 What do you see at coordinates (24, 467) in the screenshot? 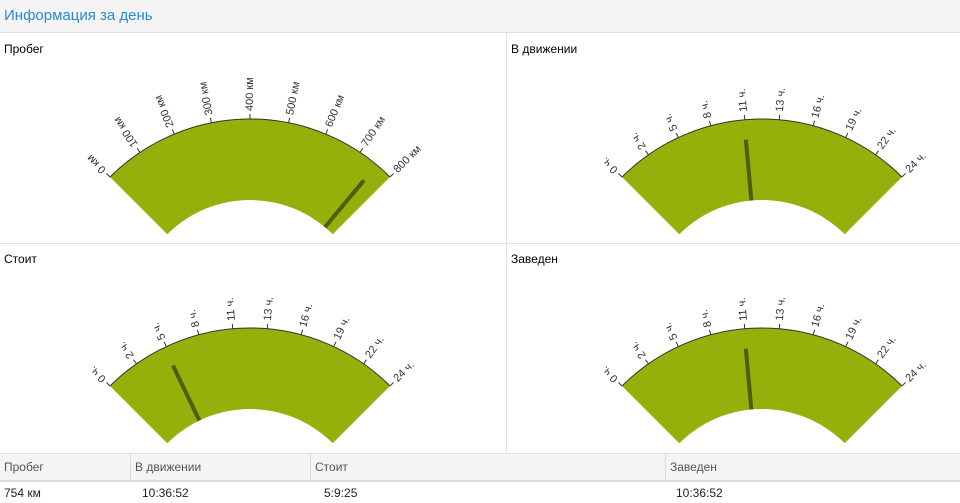
I see `column-header-mileage: Пробег` at bounding box center [24, 467].